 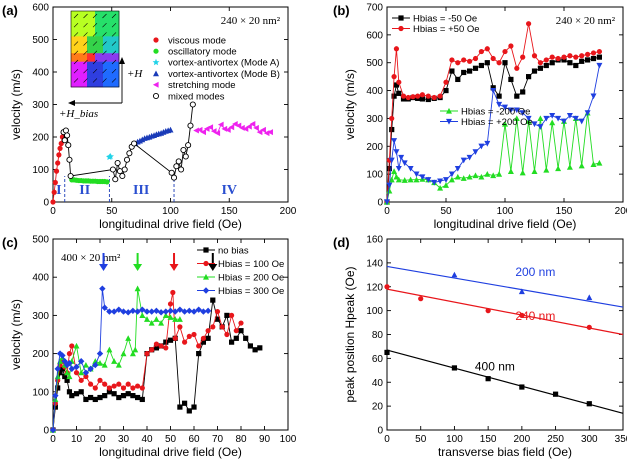 What do you see at coordinates (135, 74) in the screenshot?
I see `drive-label: +H` at bounding box center [135, 74].